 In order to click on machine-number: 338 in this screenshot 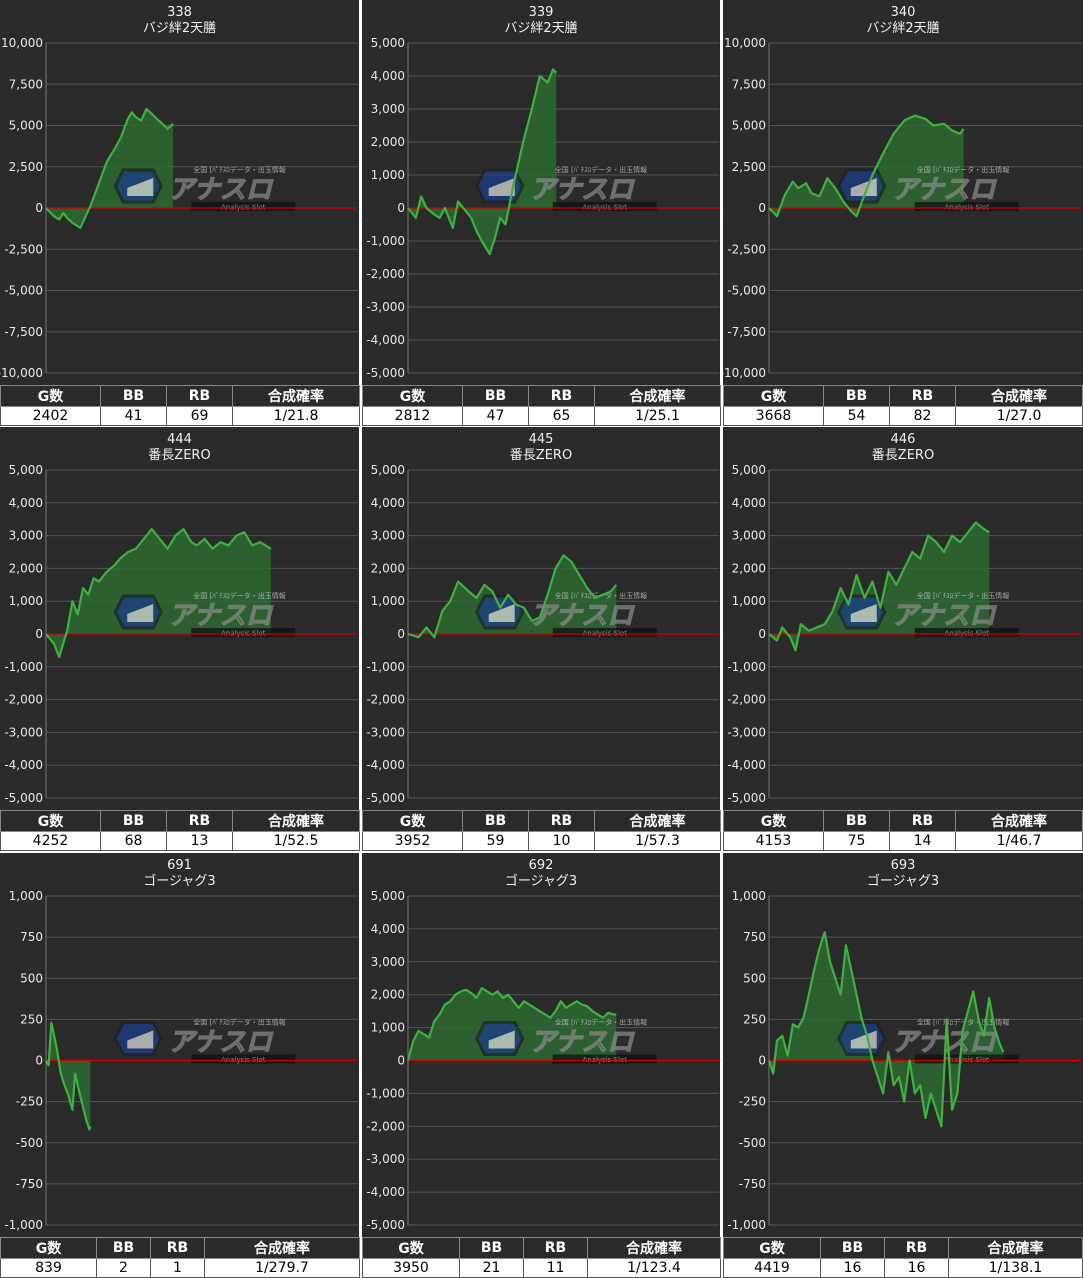, I will do `click(179, 12)`.